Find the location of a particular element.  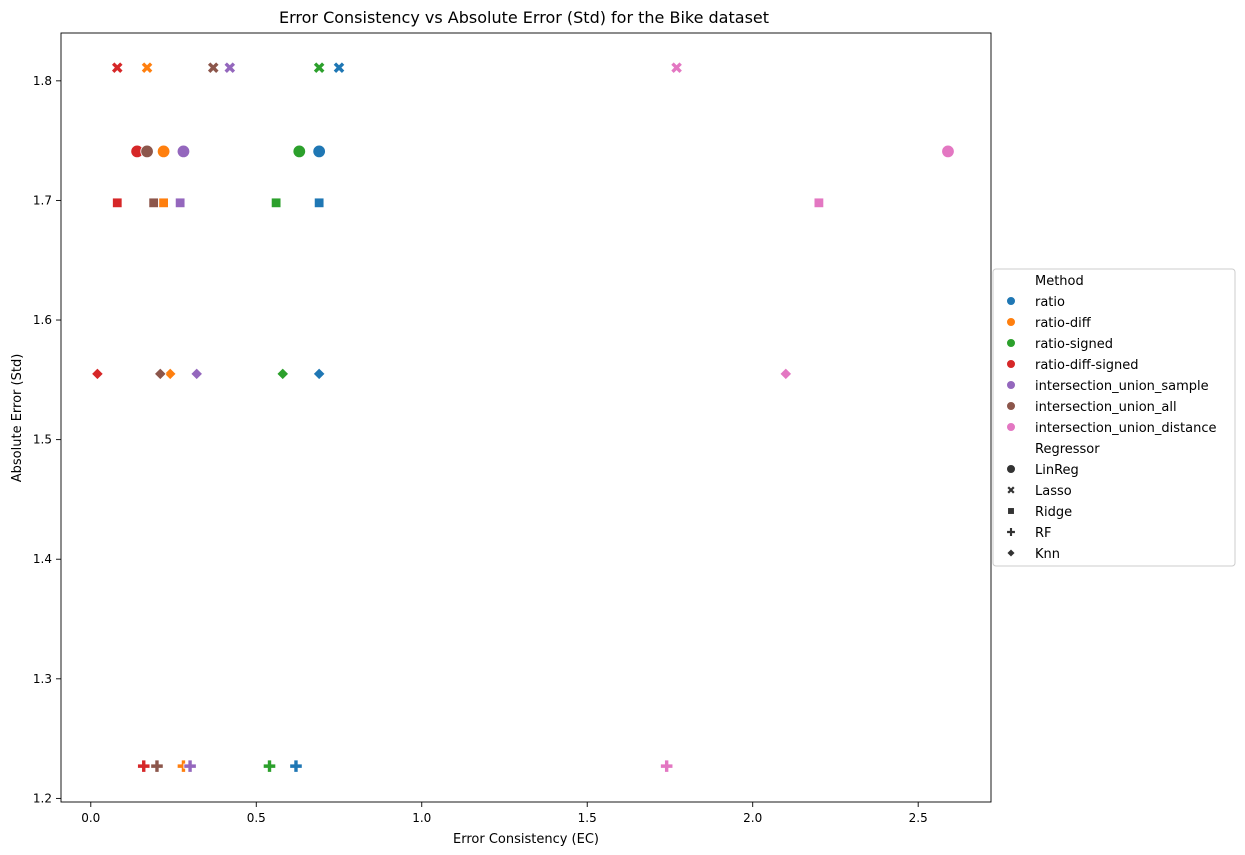

x-tick-label: 1.0 is located at coordinates (421, 818).